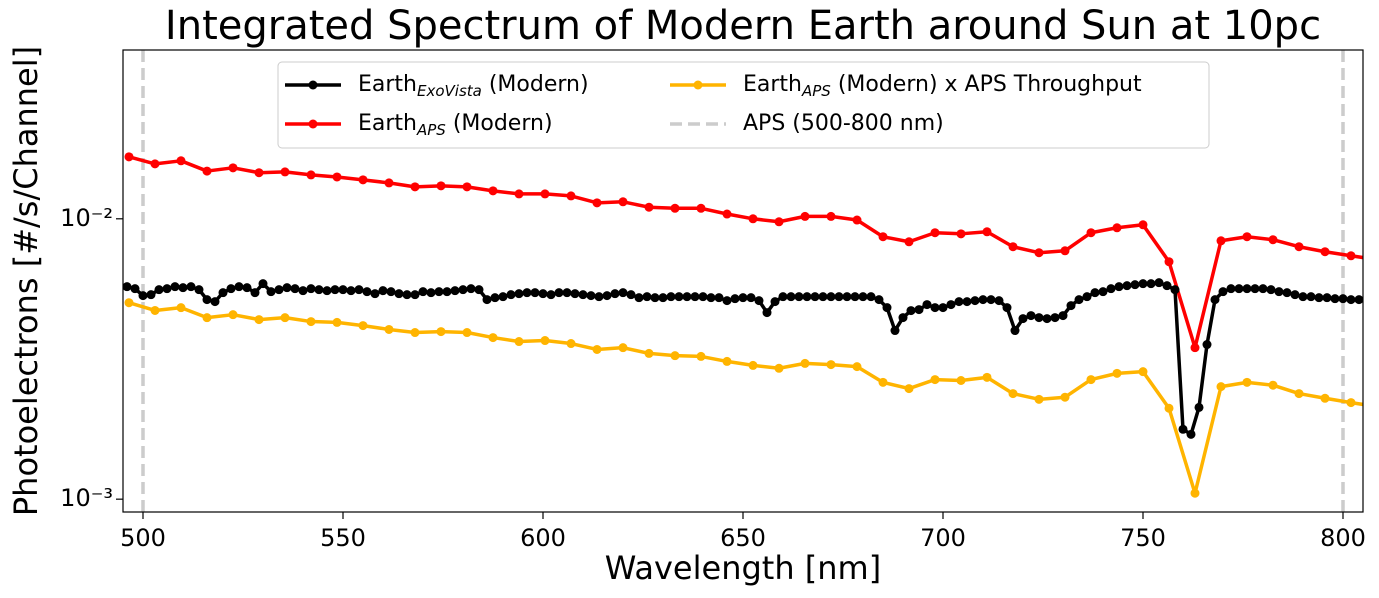 The image size is (1379, 598). What do you see at coordinates (772, 84) in the screenshot?
I see `legend-label-base: Earth` at bounding box center [772, 84].